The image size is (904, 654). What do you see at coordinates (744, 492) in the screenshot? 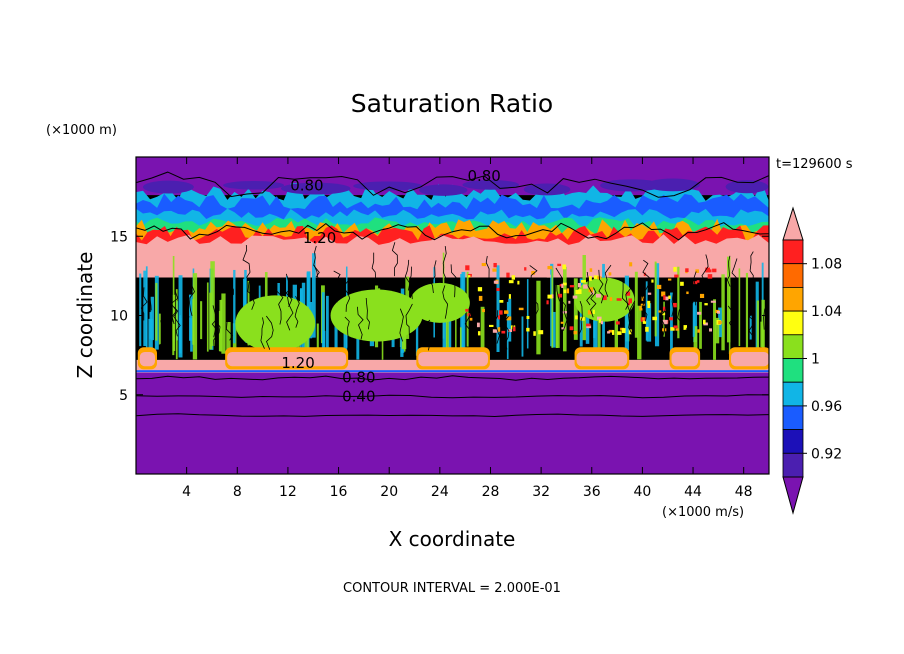
I see `x-tick-label-48: 48` at bounding box center [744, 492].